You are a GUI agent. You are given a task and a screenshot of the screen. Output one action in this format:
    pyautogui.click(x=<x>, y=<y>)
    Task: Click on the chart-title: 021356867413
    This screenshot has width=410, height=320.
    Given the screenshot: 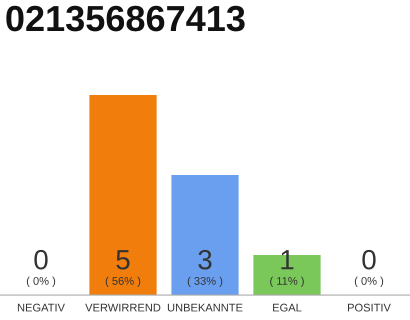 What is the action you would take?
    pyautogui.click(x=125, y=19)
    